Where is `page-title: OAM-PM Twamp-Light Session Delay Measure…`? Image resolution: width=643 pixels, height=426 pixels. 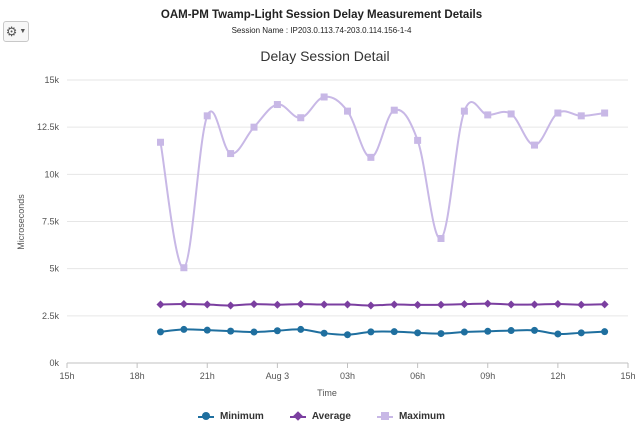 page-title: OAM-PM Twamp-Light Session Delay Measure… is located at coordinates (321, 15).